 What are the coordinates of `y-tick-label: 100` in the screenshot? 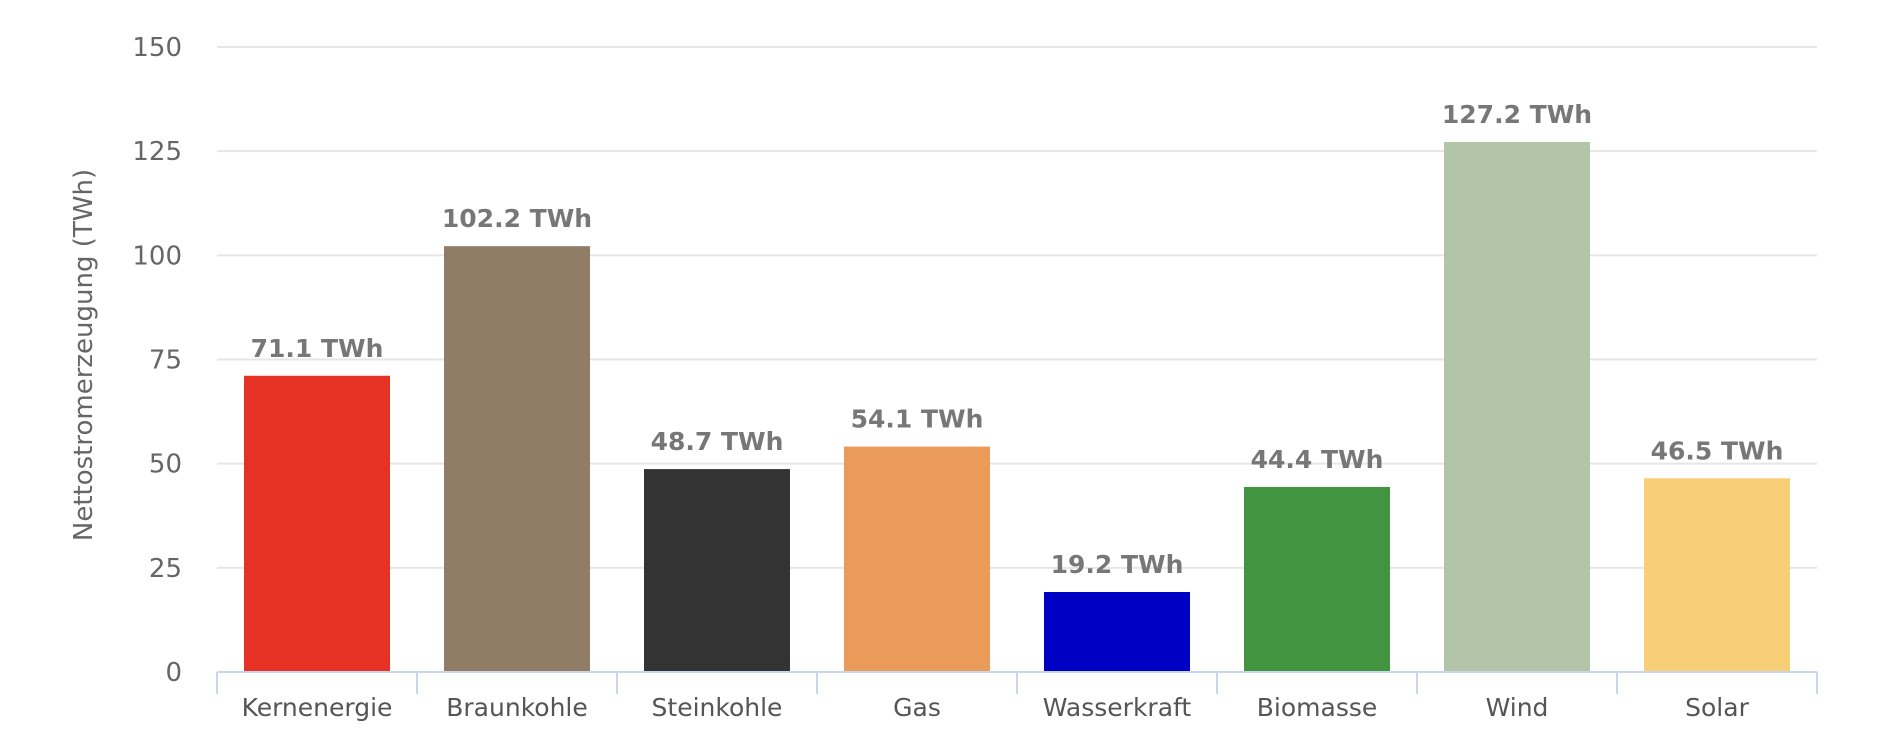 It's located at (157, 256).